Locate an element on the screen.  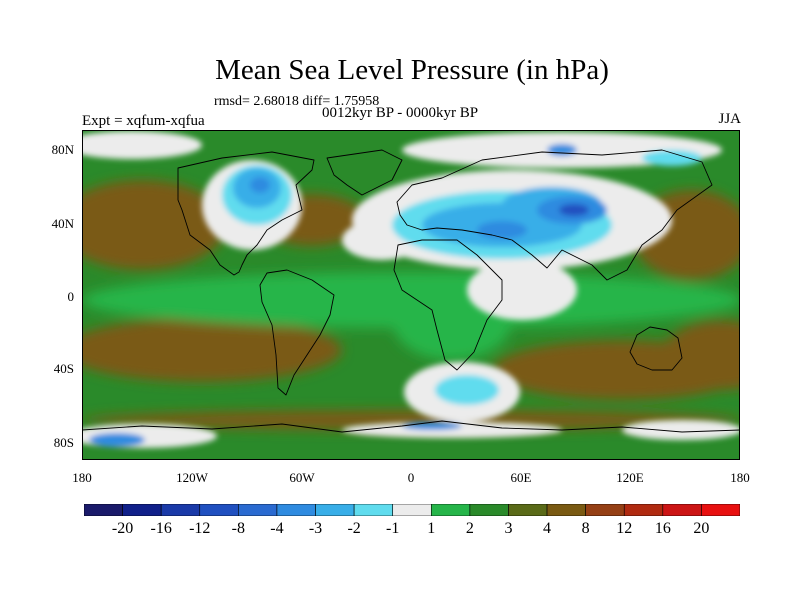
colorbar-label: -1 is located at coordinates (393, 528).